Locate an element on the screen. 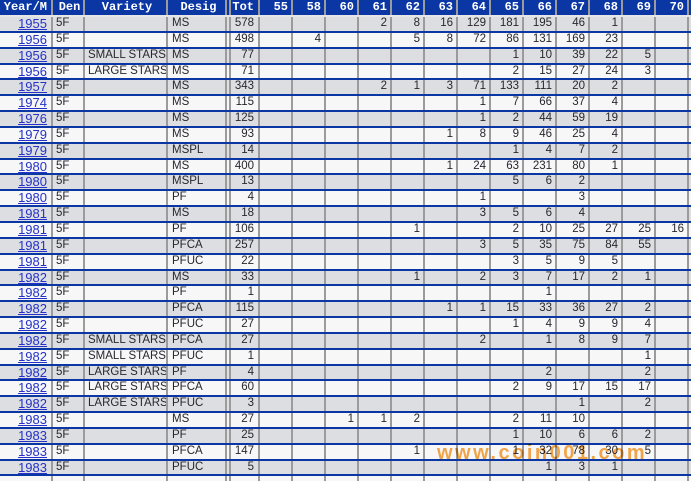 The width and height of the screenshot is (691, 481). grade-cell: 9 is located at coordinates (606, 340).